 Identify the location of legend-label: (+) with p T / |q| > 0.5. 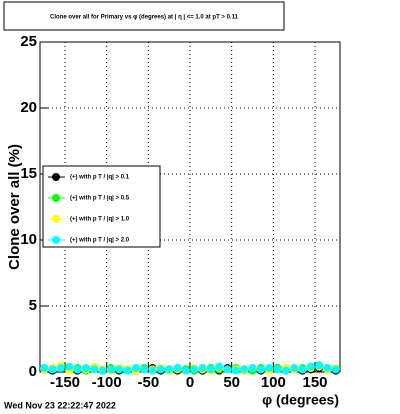
(100, 199).